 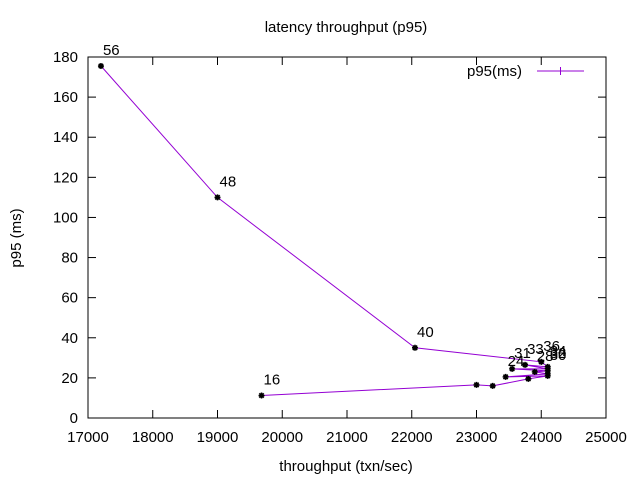 I want to click on chart-title: latency throughput (p95), so click(x=346, y=27).